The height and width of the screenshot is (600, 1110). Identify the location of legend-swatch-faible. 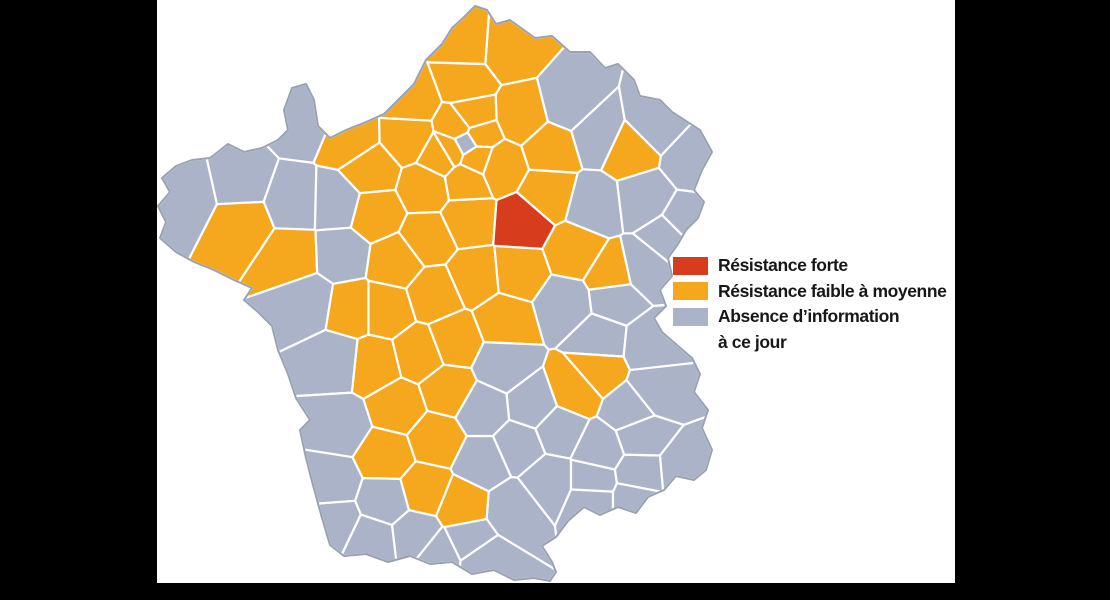
(690, 291).